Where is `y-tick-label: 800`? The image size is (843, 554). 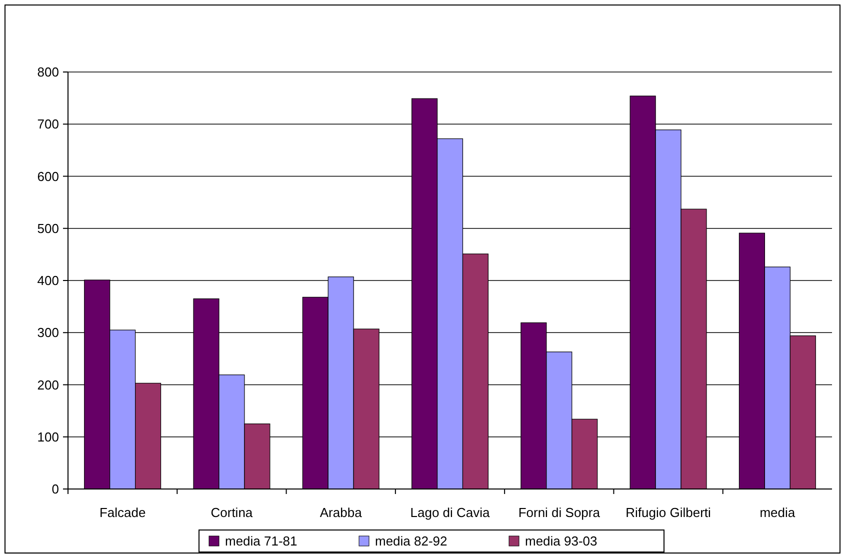 y-tick-label: 800 is located at coordinates (48, 72).